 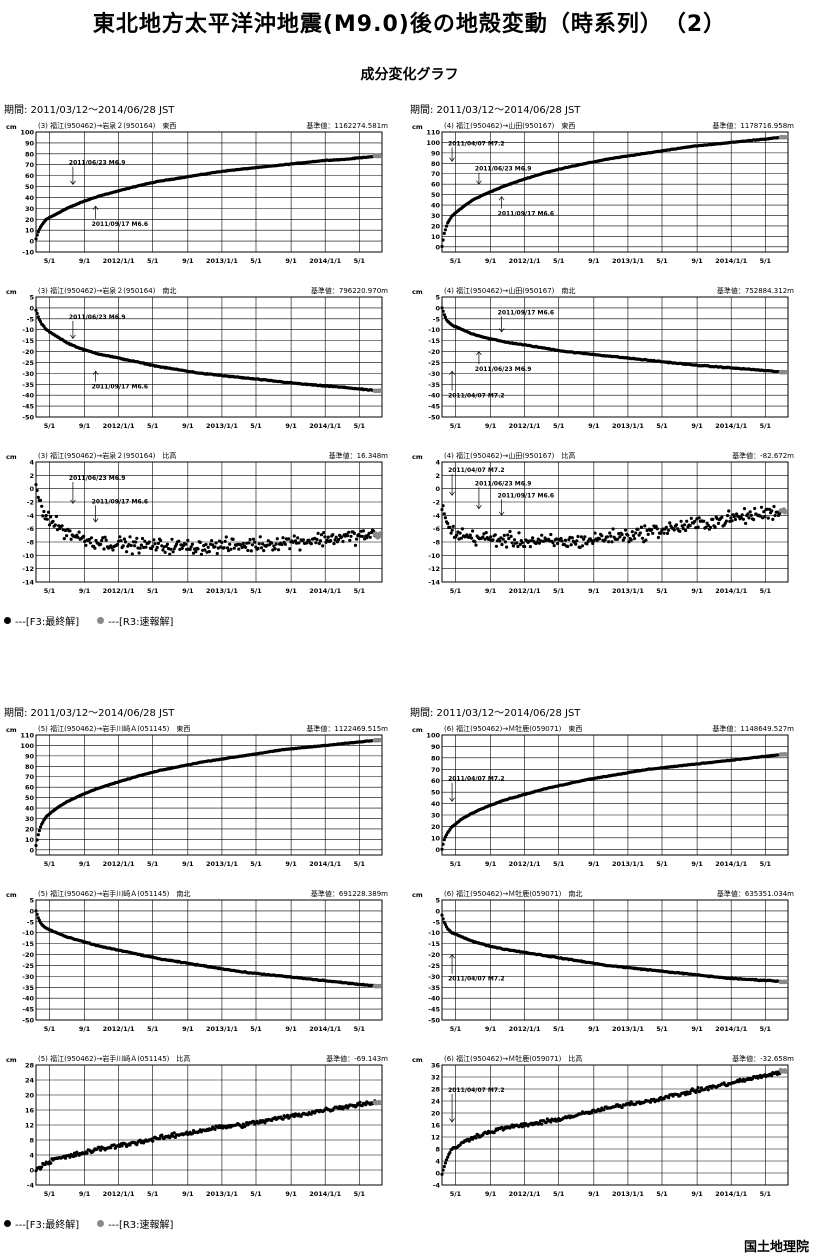 What do you see at coordinates (437, 298) in the screenshot?
I see `y-tick-label: 5` at bounding box center [437, 298].